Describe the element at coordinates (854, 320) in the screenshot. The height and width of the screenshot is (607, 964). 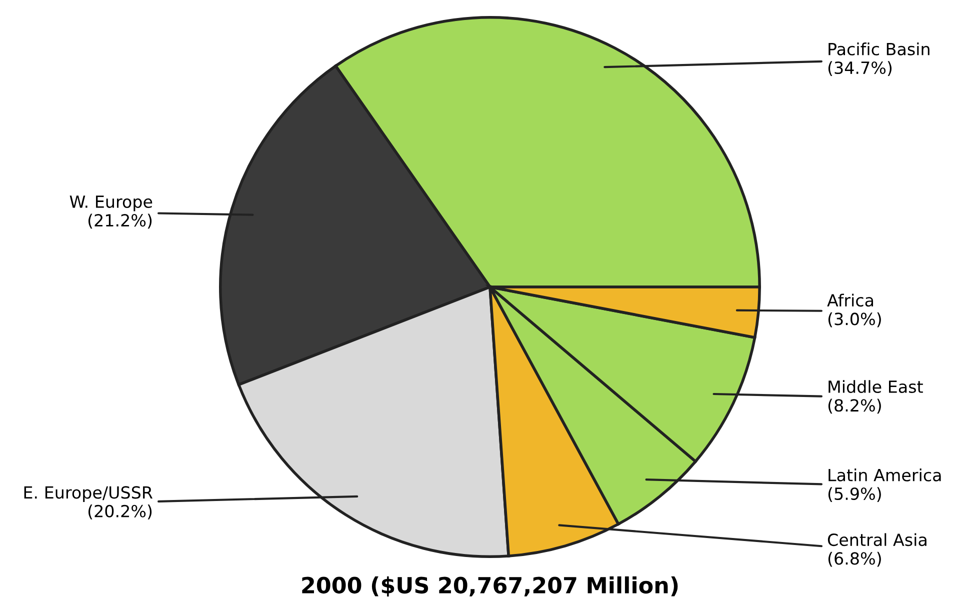
I see `data-label: (3.0%)` at that location.